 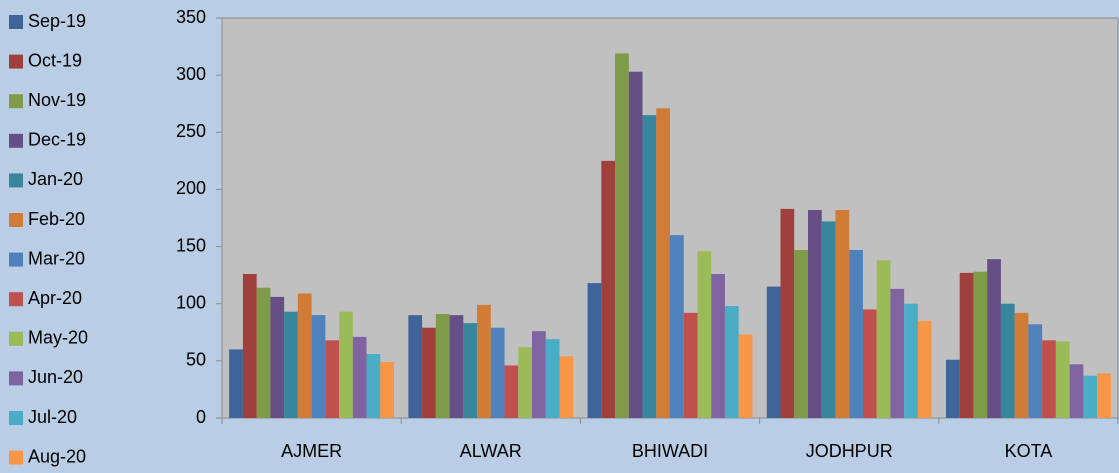 What do you see at coordinates (55, 60) in the screenshot?
I see `legend-label: Oct-19` at bounding box center [55, 60].